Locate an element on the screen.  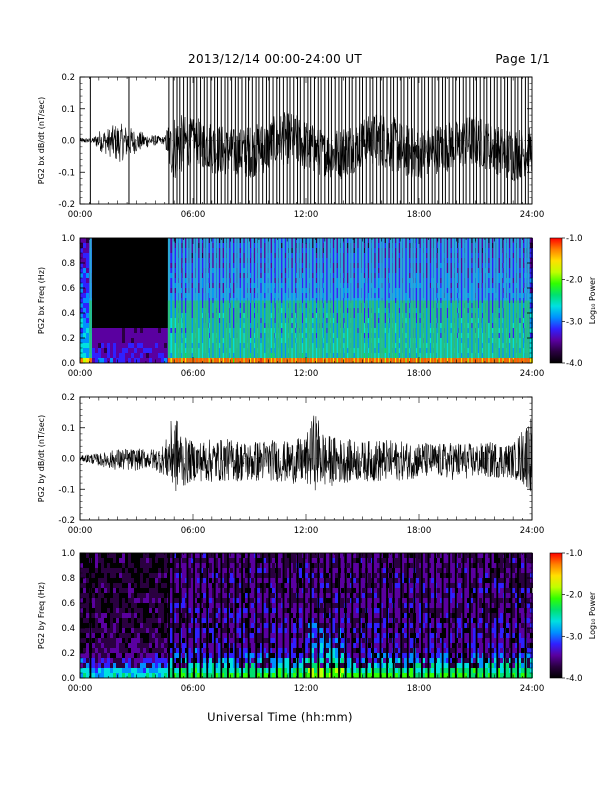
colorbar-label: Log₁₀ Power is located at coordinates (592, 300).